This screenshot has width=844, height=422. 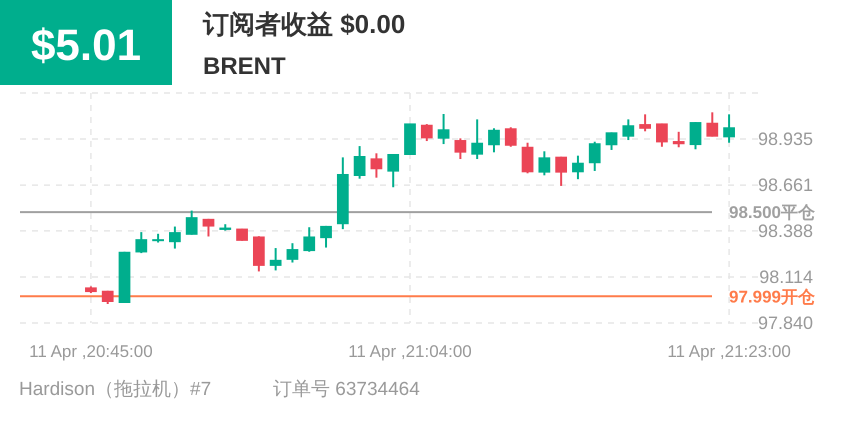 What do you see at coordinates (346, 389) in the screenshot?
I see `text: 订单号 63734464` at bounding box center [346, 389].